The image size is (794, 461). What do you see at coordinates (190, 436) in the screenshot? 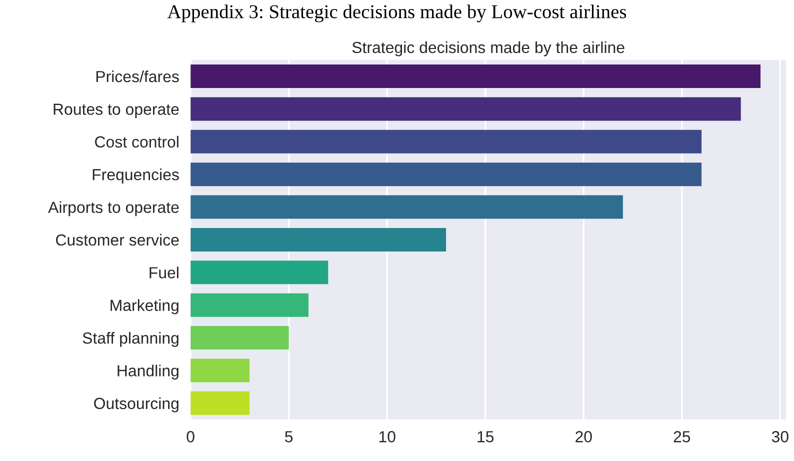
I see `x-tick-label: 0` at bounding box center [190, 436].